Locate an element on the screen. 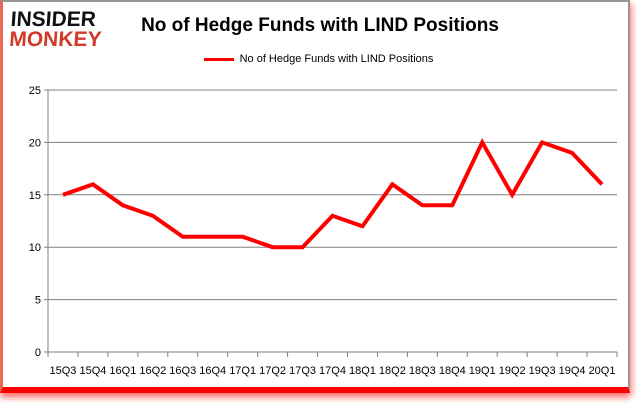 The width and height of the screenshot is (637, 408). insider-monkey-logo: INSIDER MONKEY is located at coordinates (56, 29).